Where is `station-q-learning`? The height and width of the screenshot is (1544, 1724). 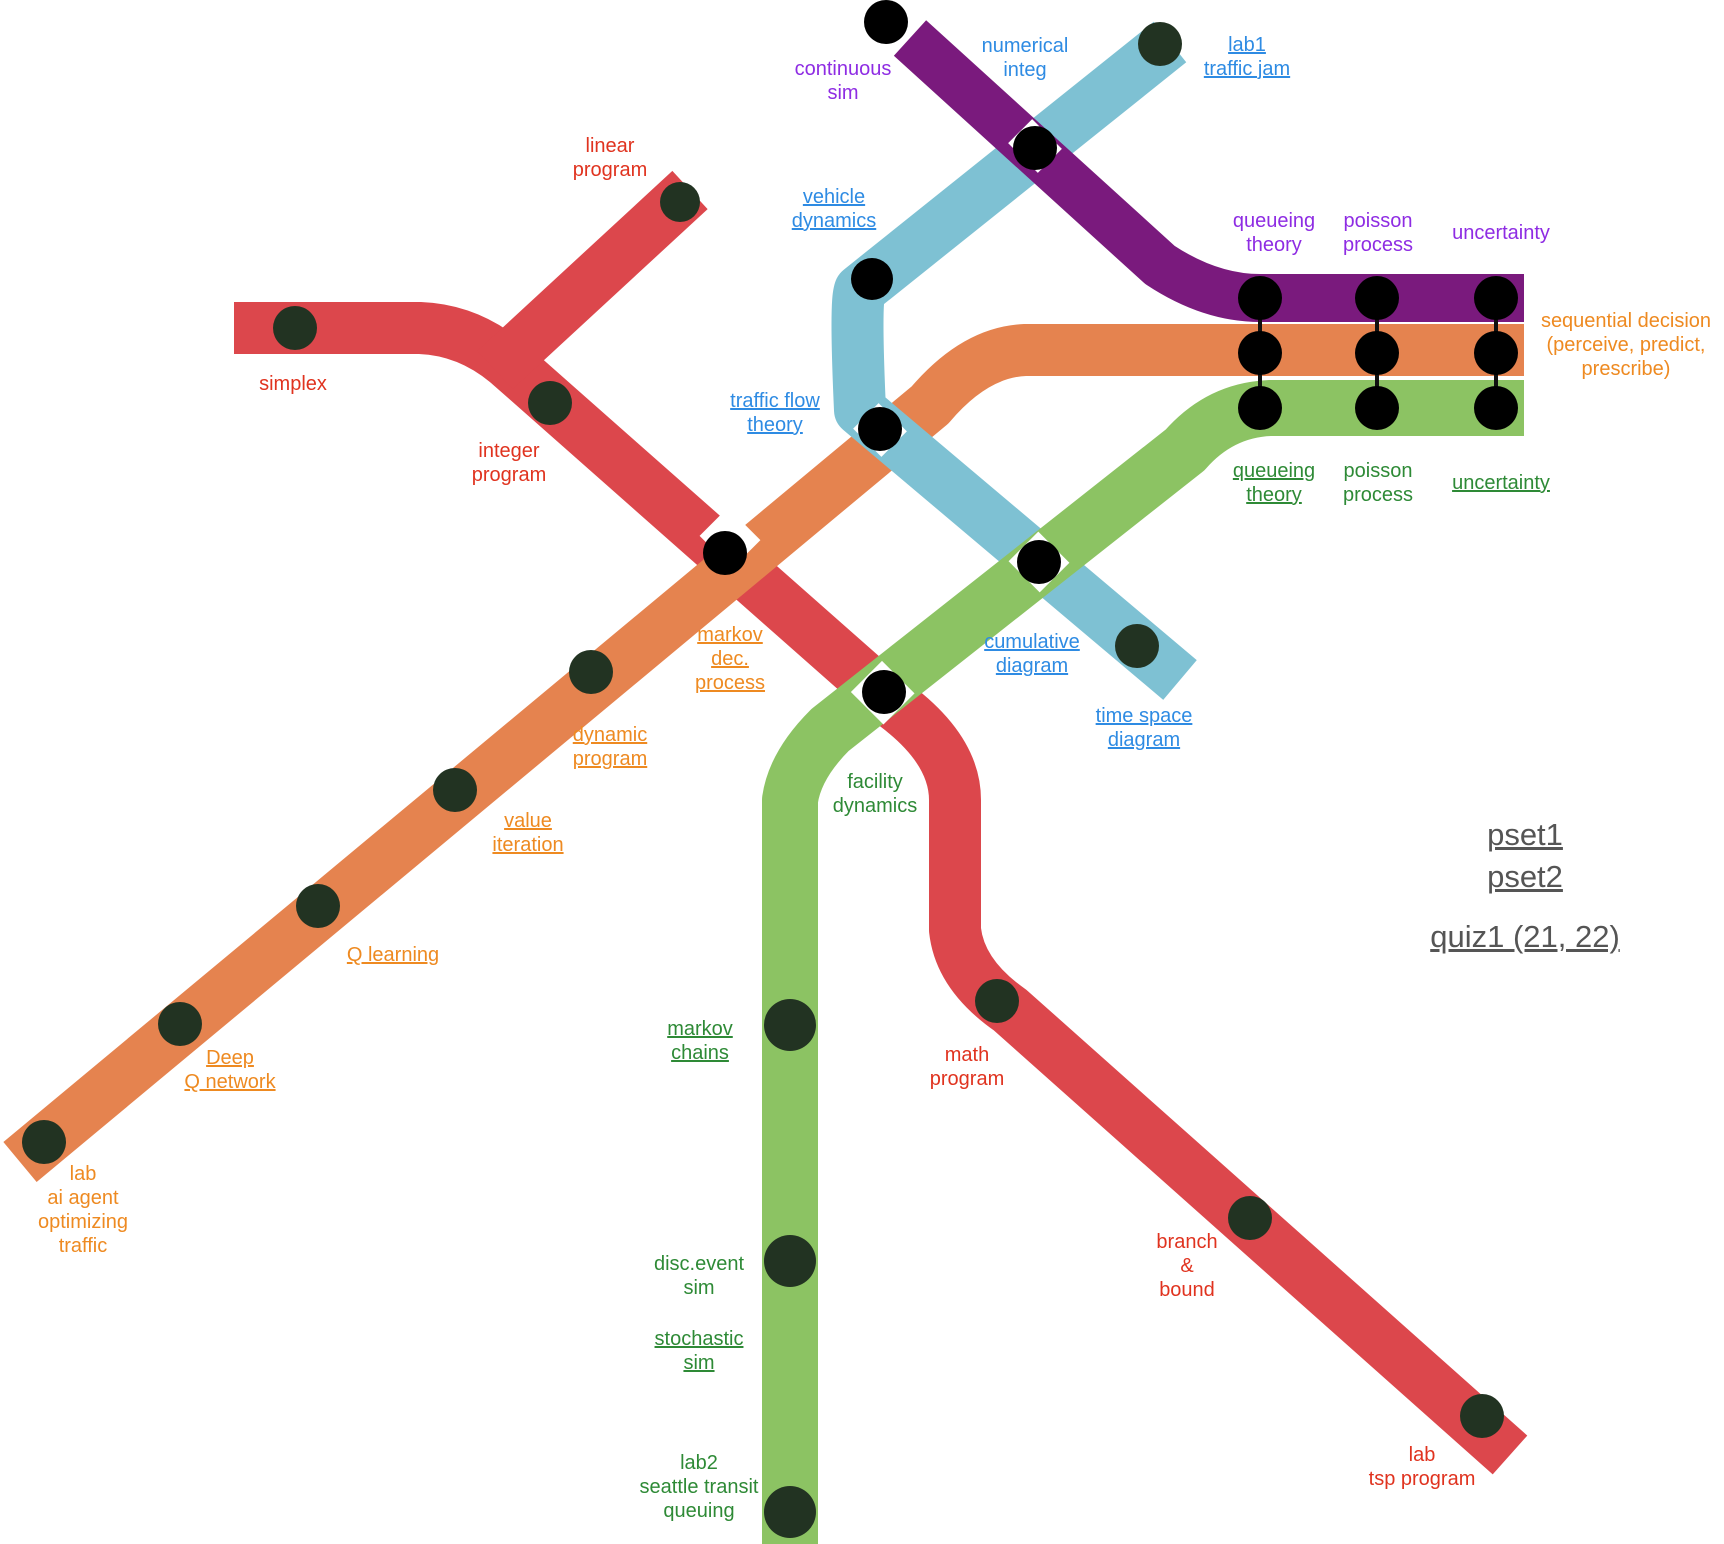
station-q-learning is located at coordinates (318, 906).